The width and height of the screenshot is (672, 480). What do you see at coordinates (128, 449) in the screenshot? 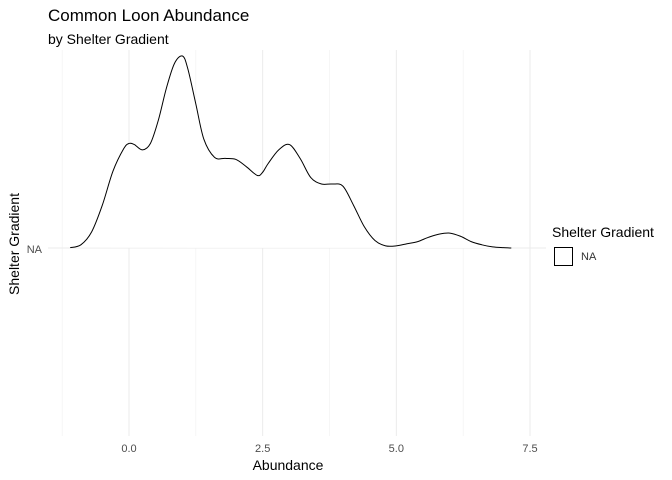
I see `x-tick-label: 0.0` at bounding box center [128, 449].